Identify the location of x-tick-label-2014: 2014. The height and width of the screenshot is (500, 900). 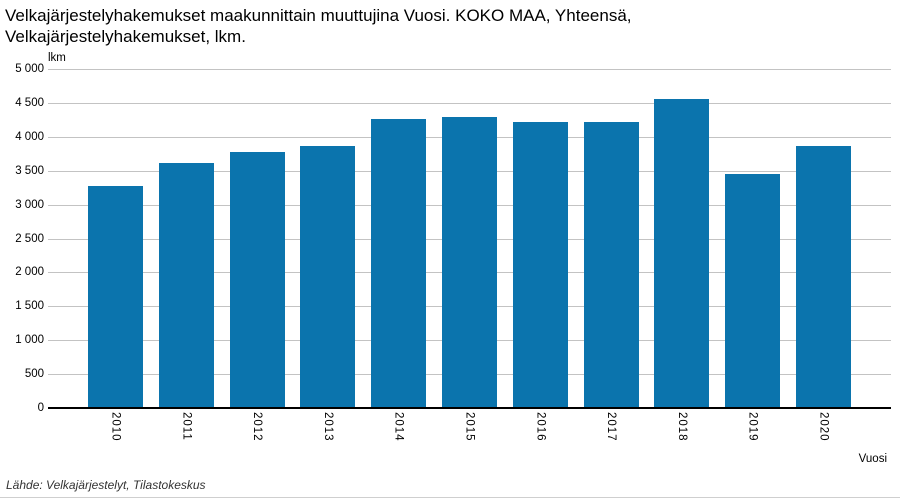
(398, 427).